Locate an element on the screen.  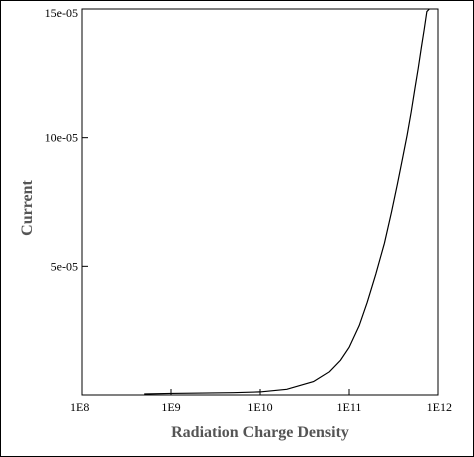
x-tick-label: 1E8 is located at coordinates (79, 407).